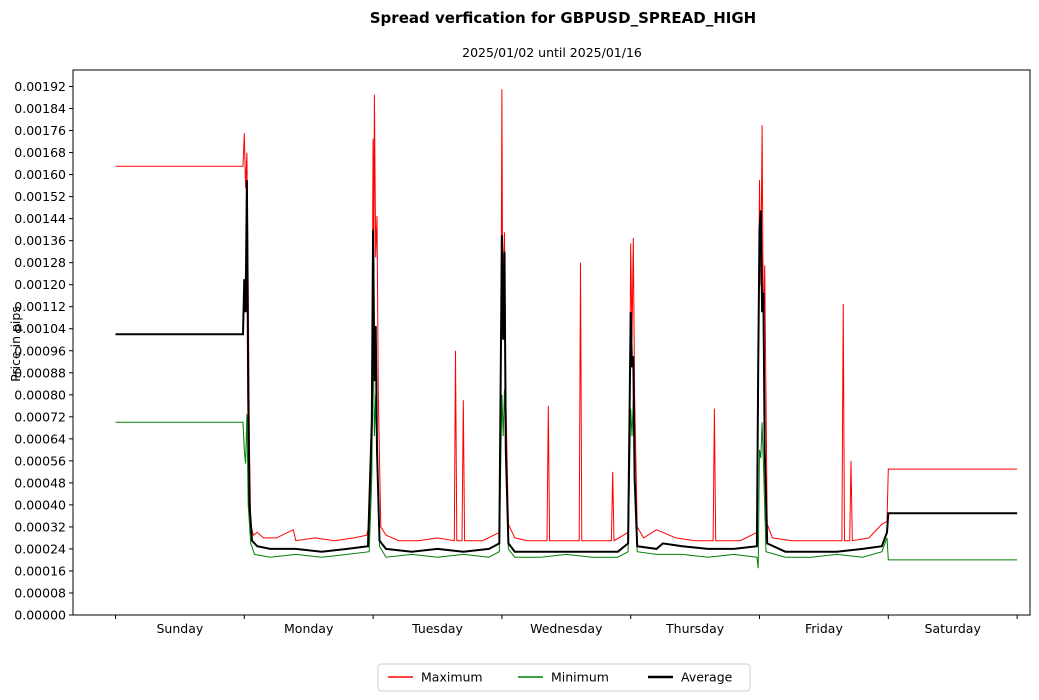 The height and width of the screenshot is (700, 1039). I want to click on y-tick-label: 0.00152, so click(40, 196).